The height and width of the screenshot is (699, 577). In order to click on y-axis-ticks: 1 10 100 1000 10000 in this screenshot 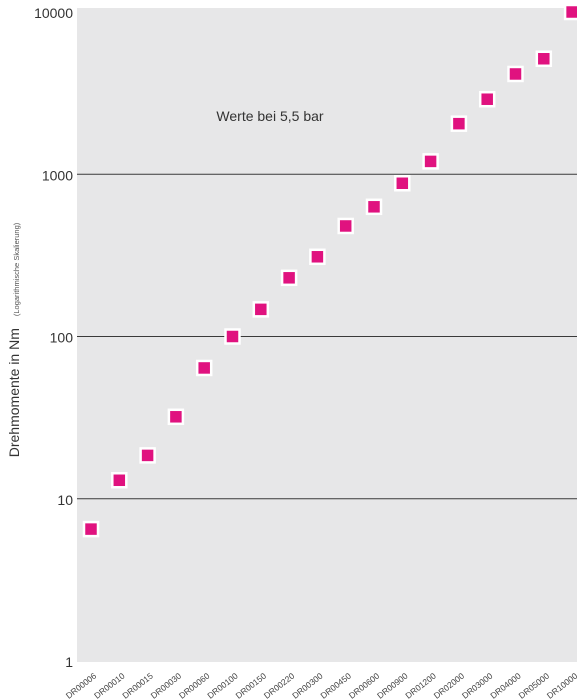, I will do `click(53, 337)`.